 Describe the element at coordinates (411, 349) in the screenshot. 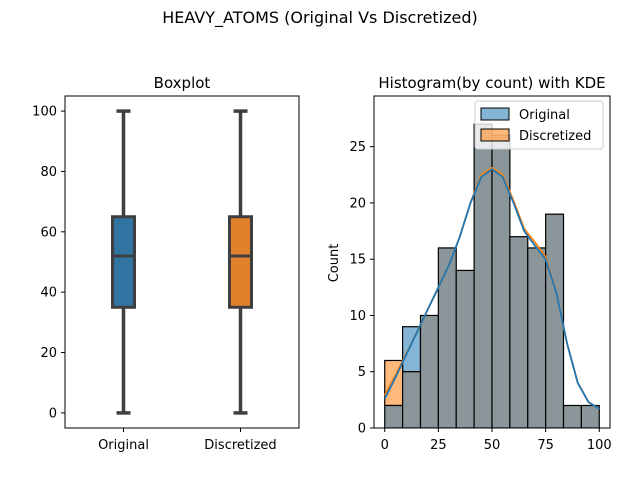

I see `histogram-bar-excess` at that location.